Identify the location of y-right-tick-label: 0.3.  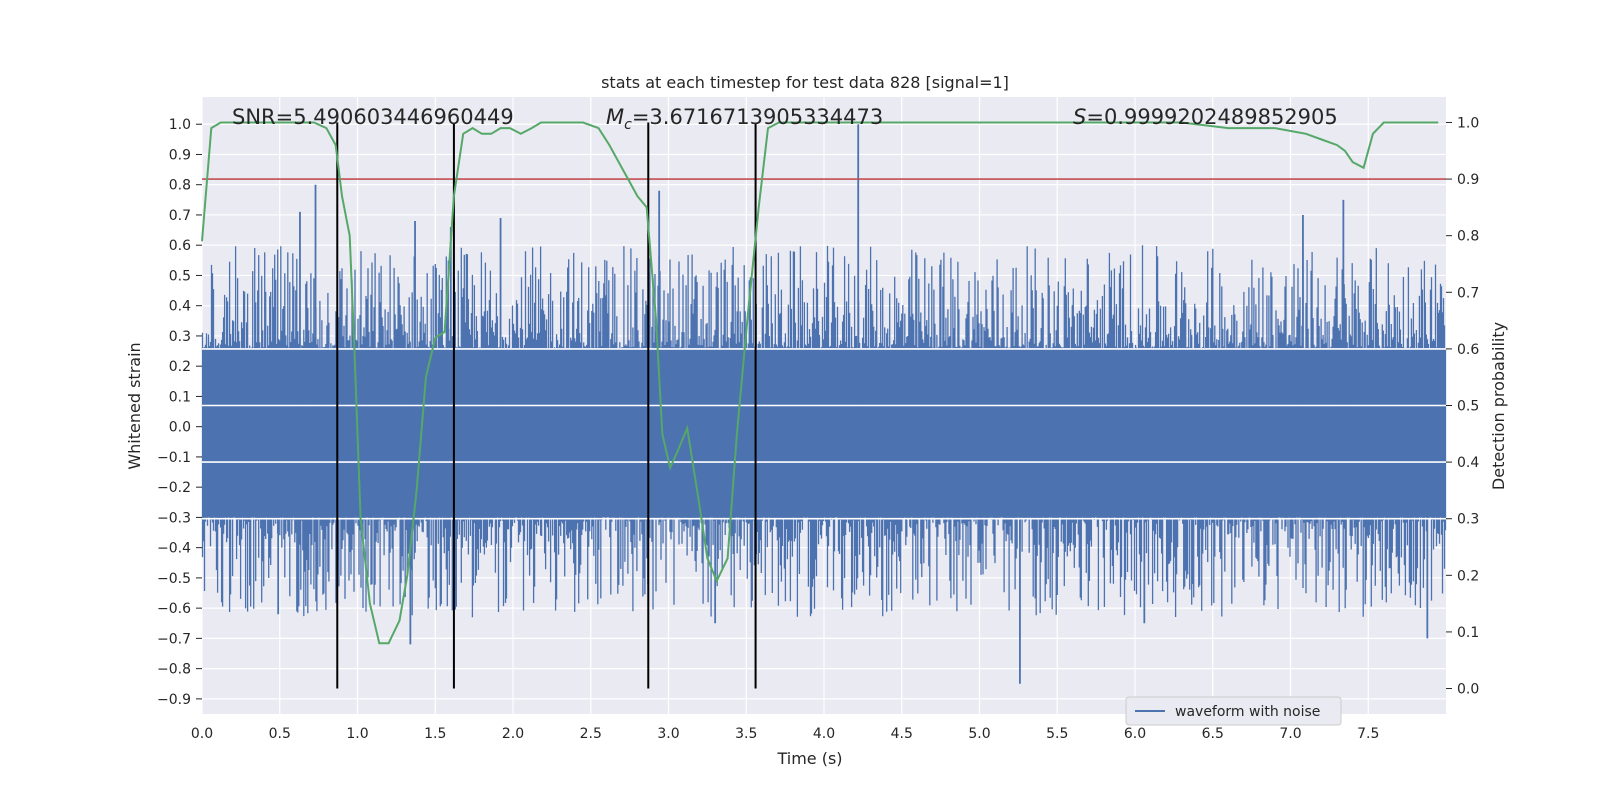
(1468, 520).